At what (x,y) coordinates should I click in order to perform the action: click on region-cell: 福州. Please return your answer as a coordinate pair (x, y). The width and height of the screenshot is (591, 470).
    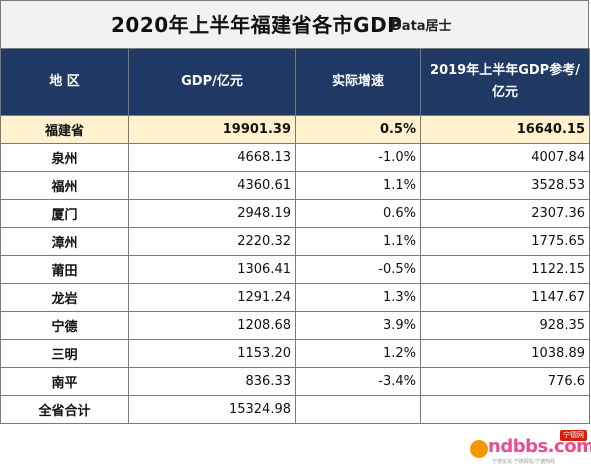
    Looking at the image, I should click on (64, 185).